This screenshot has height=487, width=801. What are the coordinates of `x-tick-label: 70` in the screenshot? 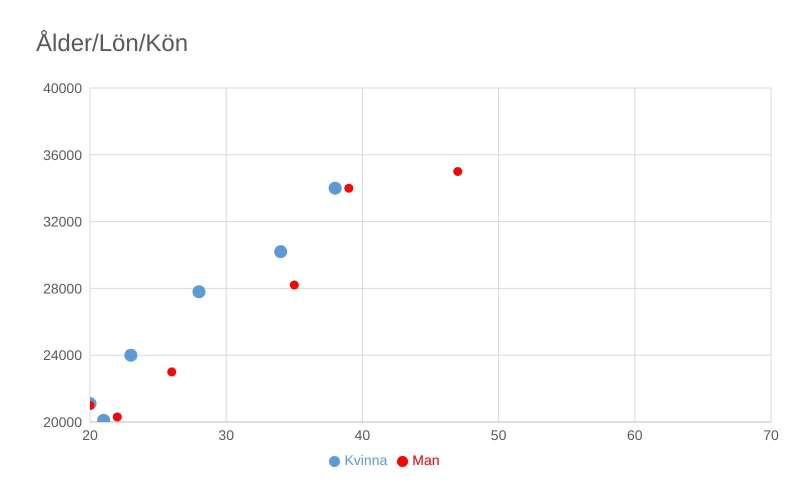 It's located at (771, 434).